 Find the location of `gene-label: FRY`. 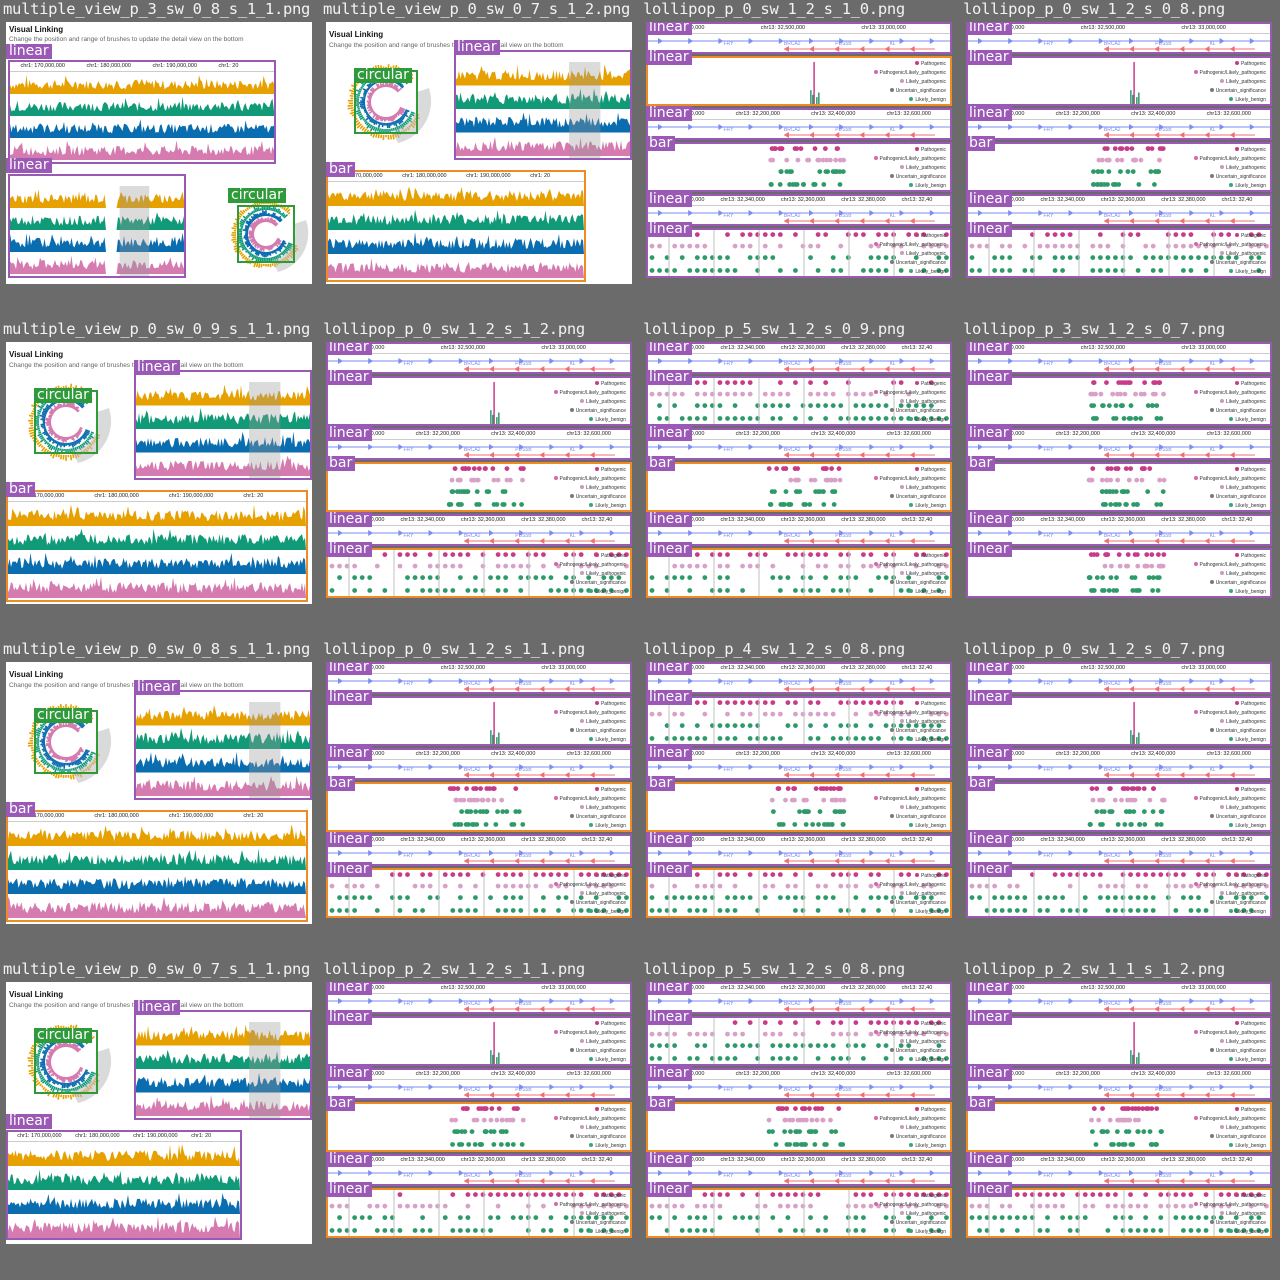

gene-label: FRY is located at coordinates (409, 856).